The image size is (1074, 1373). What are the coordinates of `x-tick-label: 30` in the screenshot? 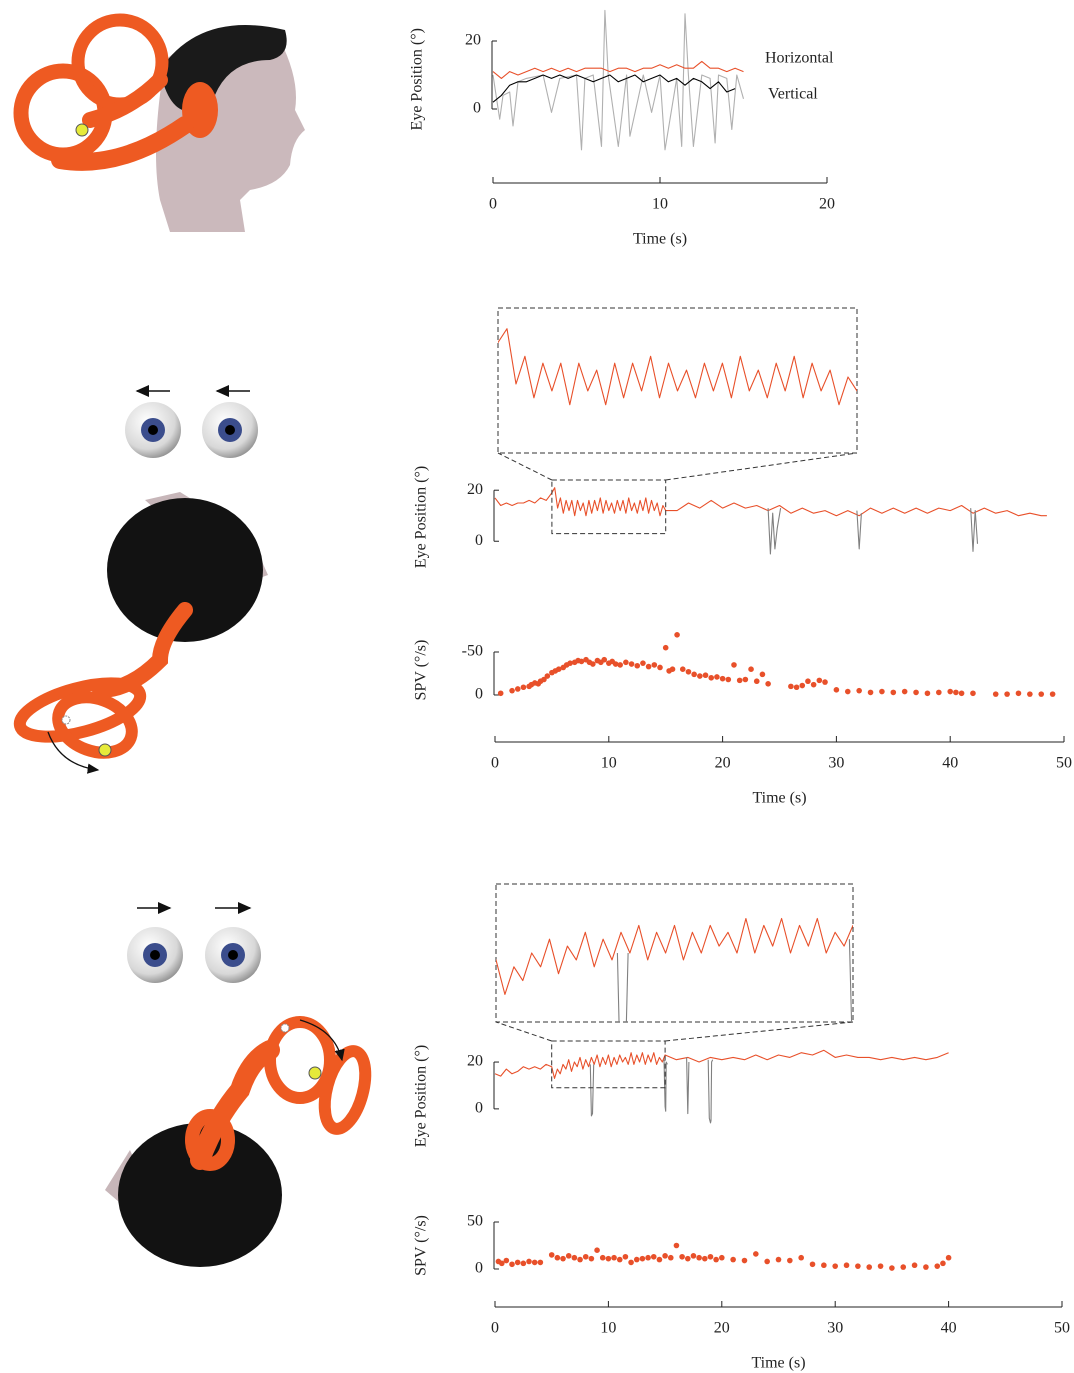 It's located at (835, 1328).